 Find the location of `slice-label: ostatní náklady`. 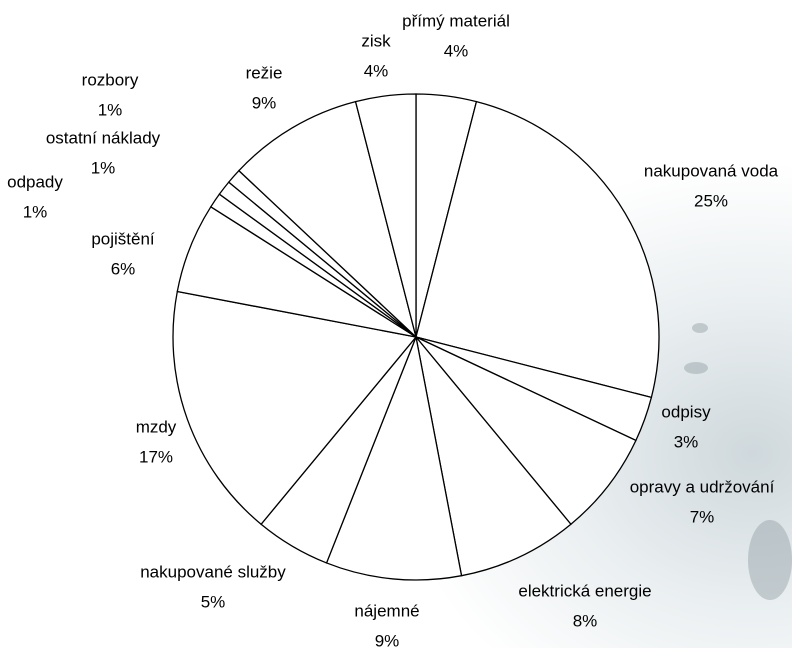

slice-label: ostatní náklady is located at coordinates (103, 137).